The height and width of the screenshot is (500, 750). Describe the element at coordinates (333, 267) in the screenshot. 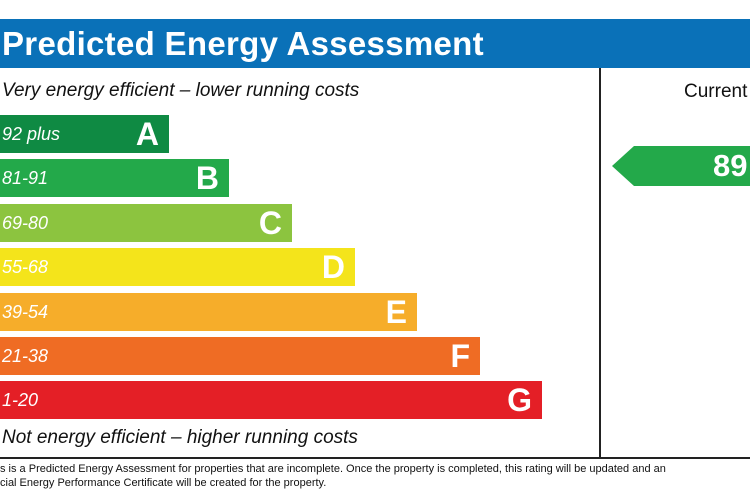

I see `band-letter: D` at that location.